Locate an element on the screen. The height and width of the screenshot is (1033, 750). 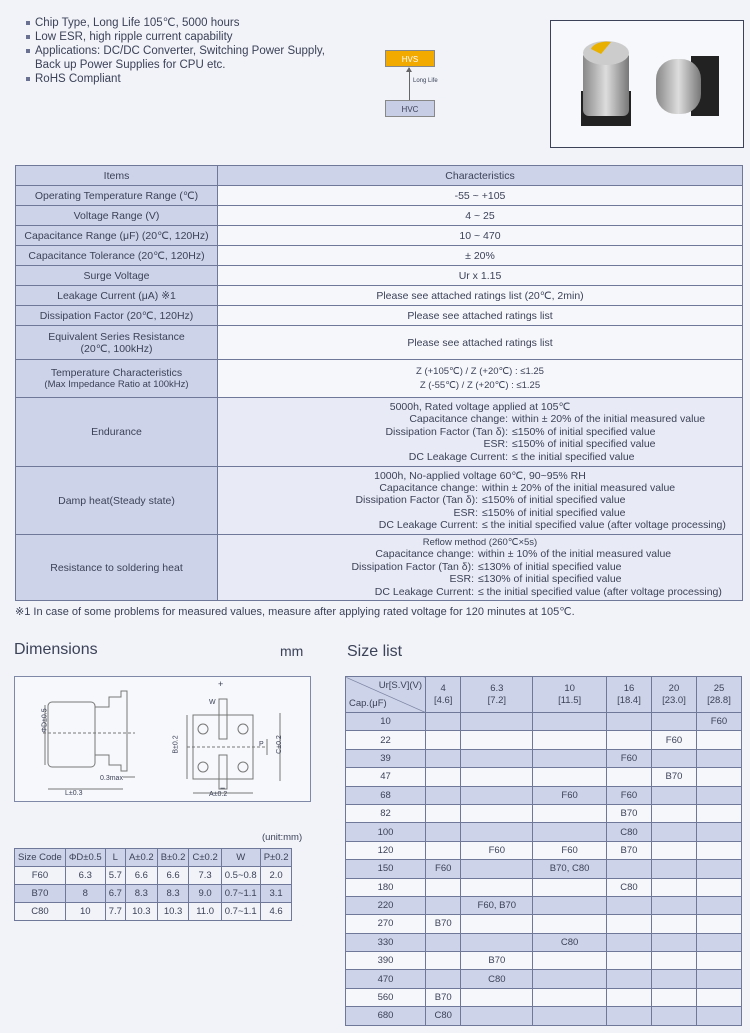
table-row: Capacitance Tolerance (20℃, 120Hz) ± 20% is located at coordinates (379, 255).